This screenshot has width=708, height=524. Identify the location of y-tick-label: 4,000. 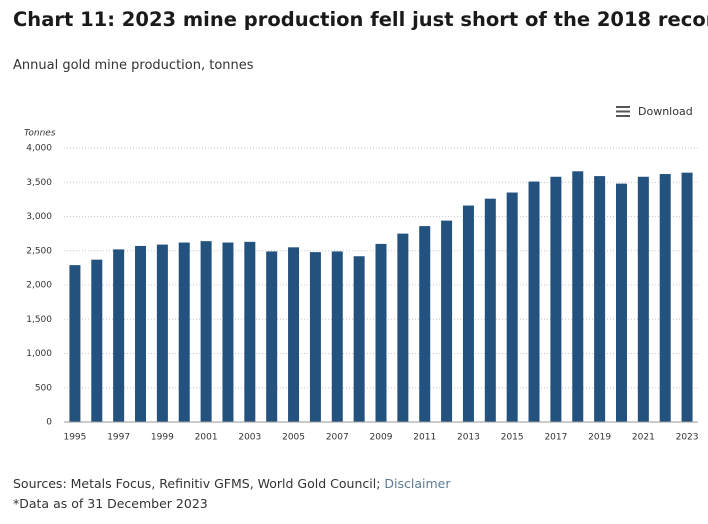
(39, 149).